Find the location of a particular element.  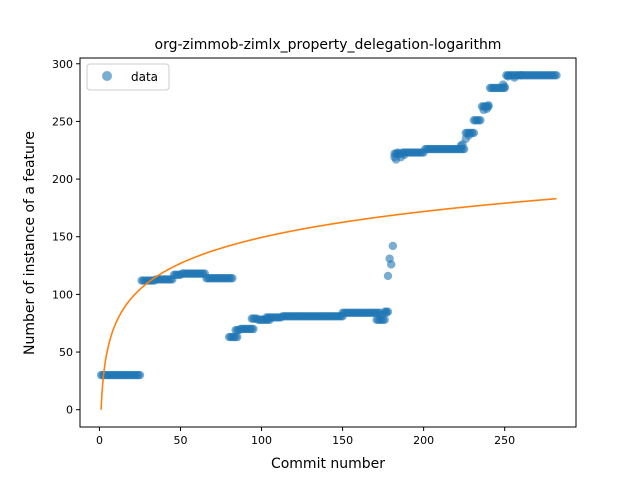

legend: data is located at coordinates (128, 77).